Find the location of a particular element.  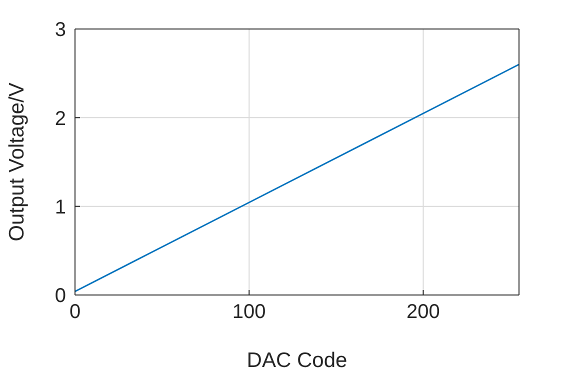

x-tick-label: 200 is located at coordinates (423, 312).